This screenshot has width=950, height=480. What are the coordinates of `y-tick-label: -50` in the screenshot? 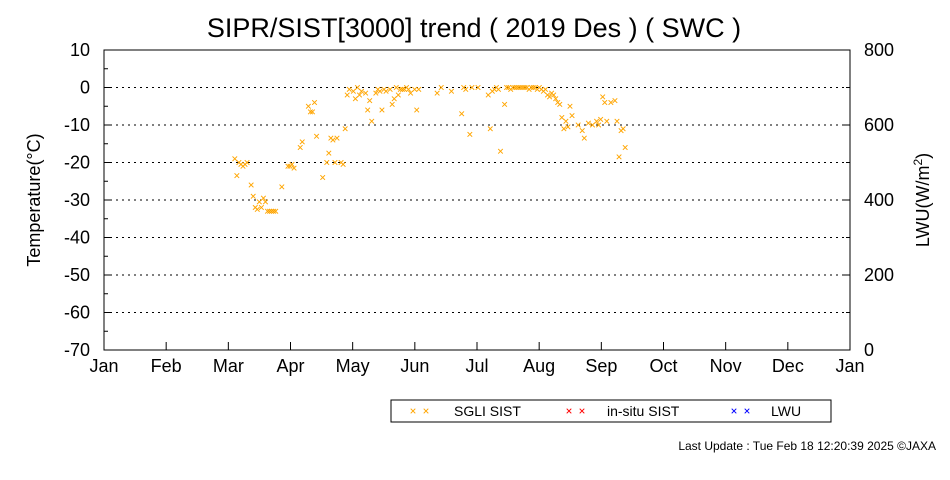 It's located at (77, 275).